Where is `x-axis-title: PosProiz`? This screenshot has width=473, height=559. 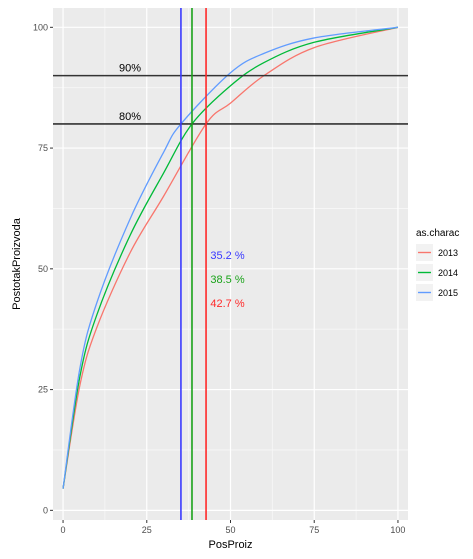 x-axis-title: PosProiz is located at coordinates (230, 545).